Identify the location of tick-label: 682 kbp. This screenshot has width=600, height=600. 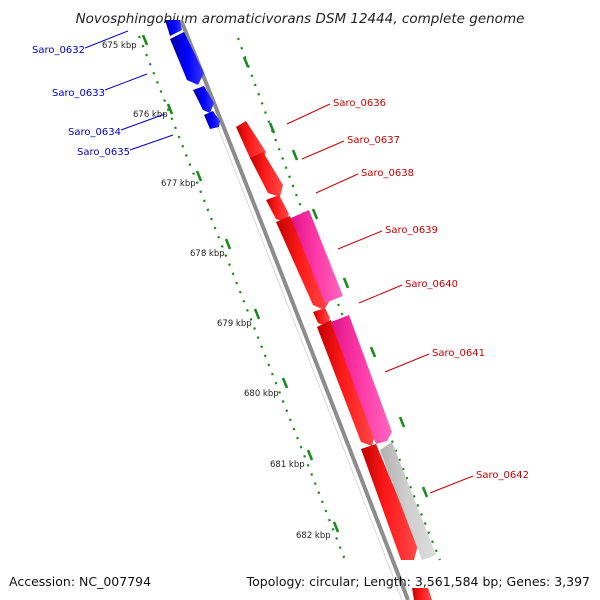
(313, 536).